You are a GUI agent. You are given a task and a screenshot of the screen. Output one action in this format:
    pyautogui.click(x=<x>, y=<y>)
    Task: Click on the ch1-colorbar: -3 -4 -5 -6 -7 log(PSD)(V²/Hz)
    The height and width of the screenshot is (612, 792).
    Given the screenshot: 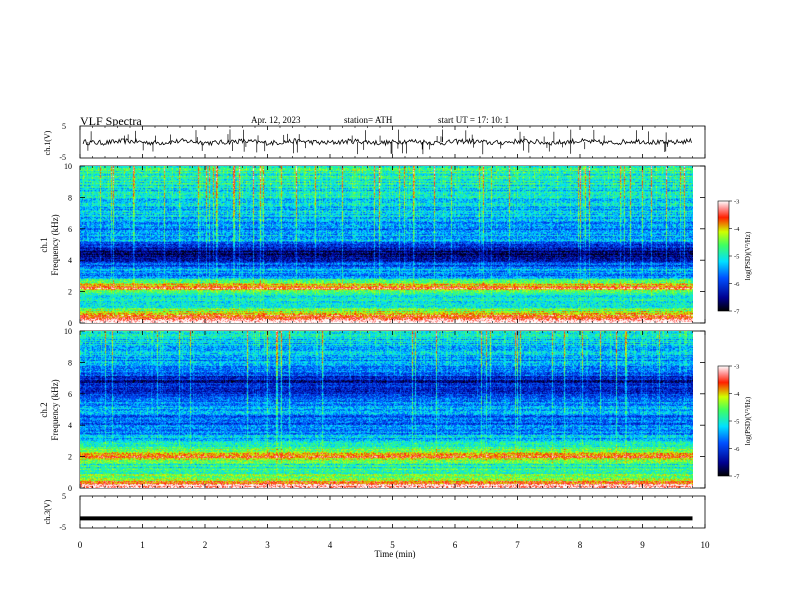 What is the action you would take?
    pyautogui.click(x=734, y=257)
    